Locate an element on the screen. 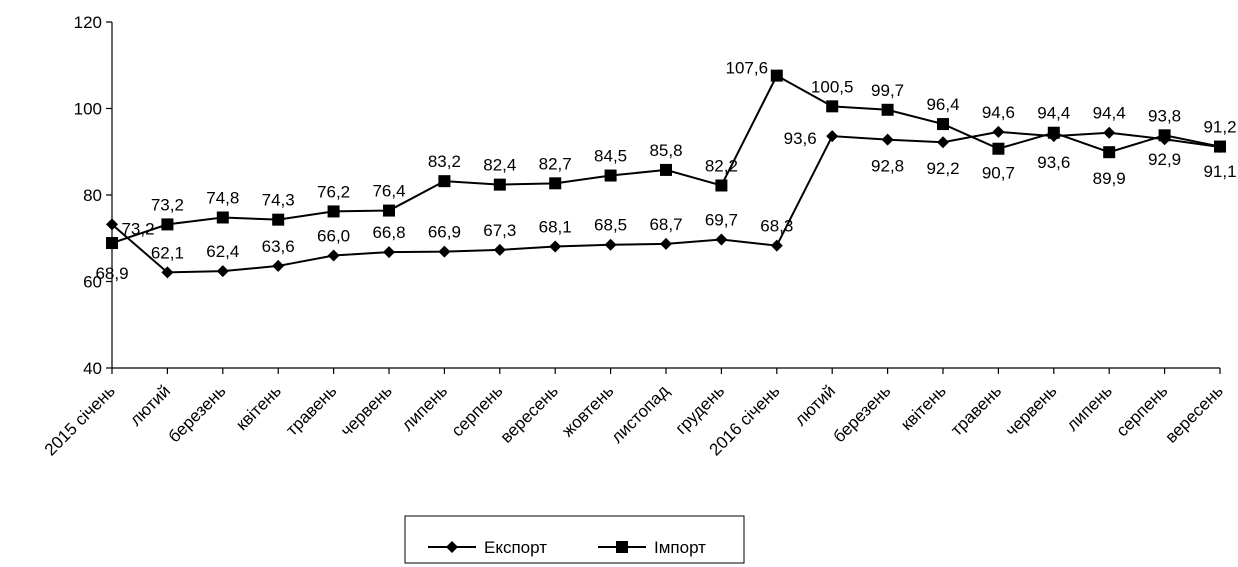 The height and width of the screenshot is (567, 1238). legend-item-export: Експорт is located at coordinates (487, 547).